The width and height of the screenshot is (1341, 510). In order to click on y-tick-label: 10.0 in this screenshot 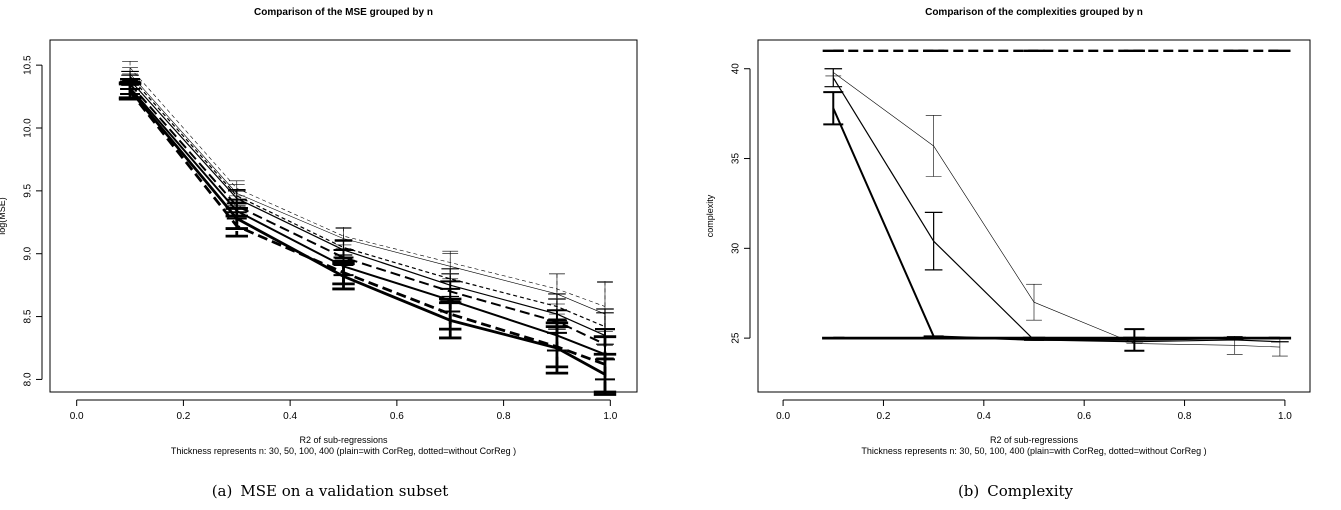, I will do `click(28, 128)`.